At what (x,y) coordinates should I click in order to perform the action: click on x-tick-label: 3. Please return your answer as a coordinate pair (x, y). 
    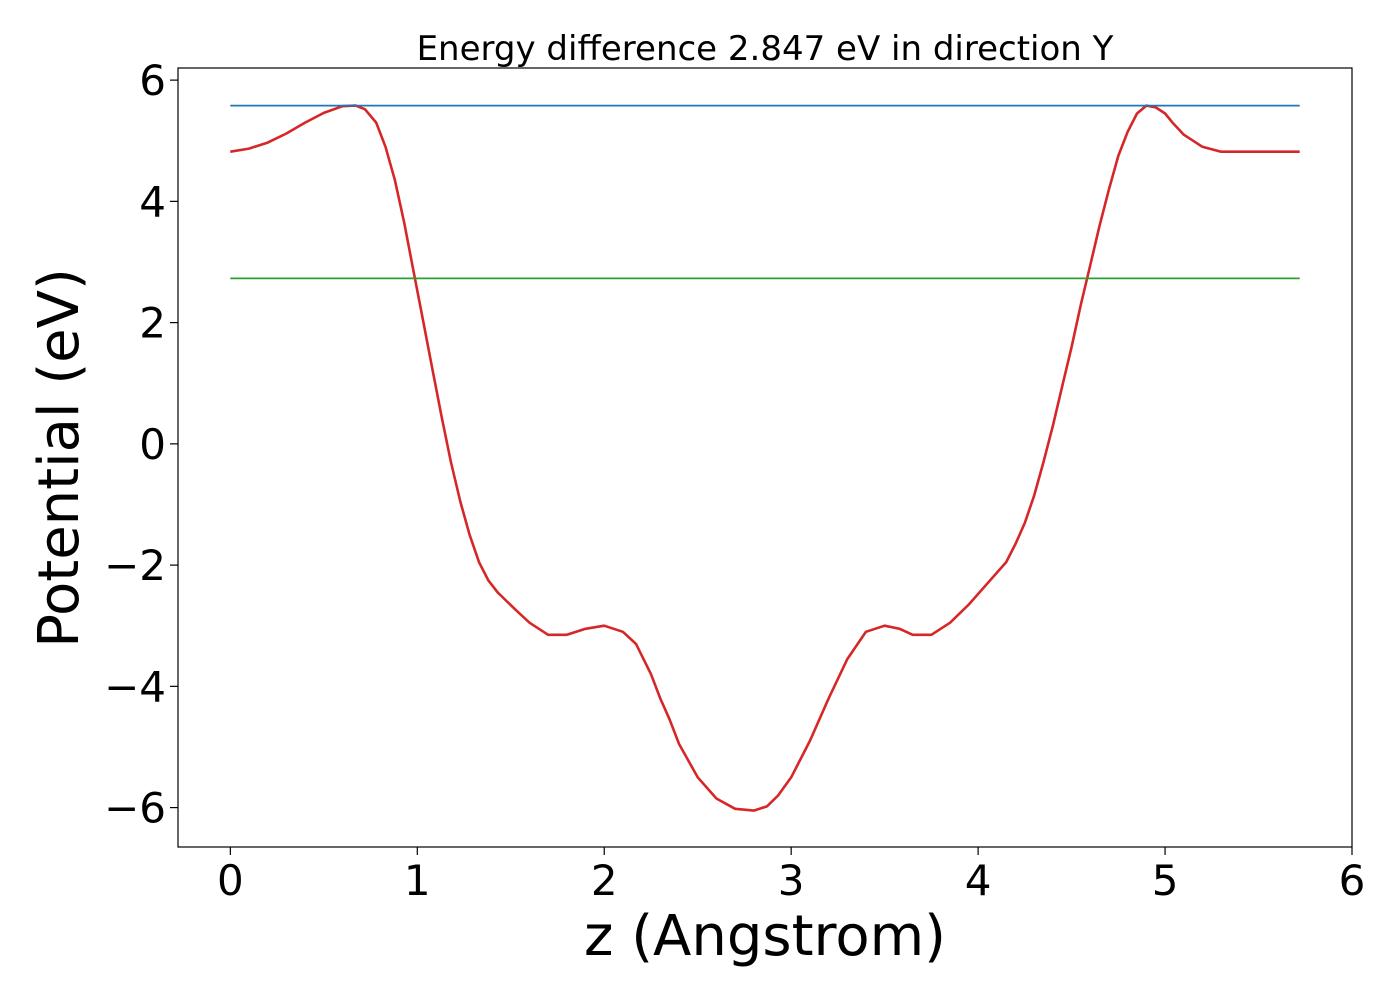
    Looking at the image, I should click on (791, 880).